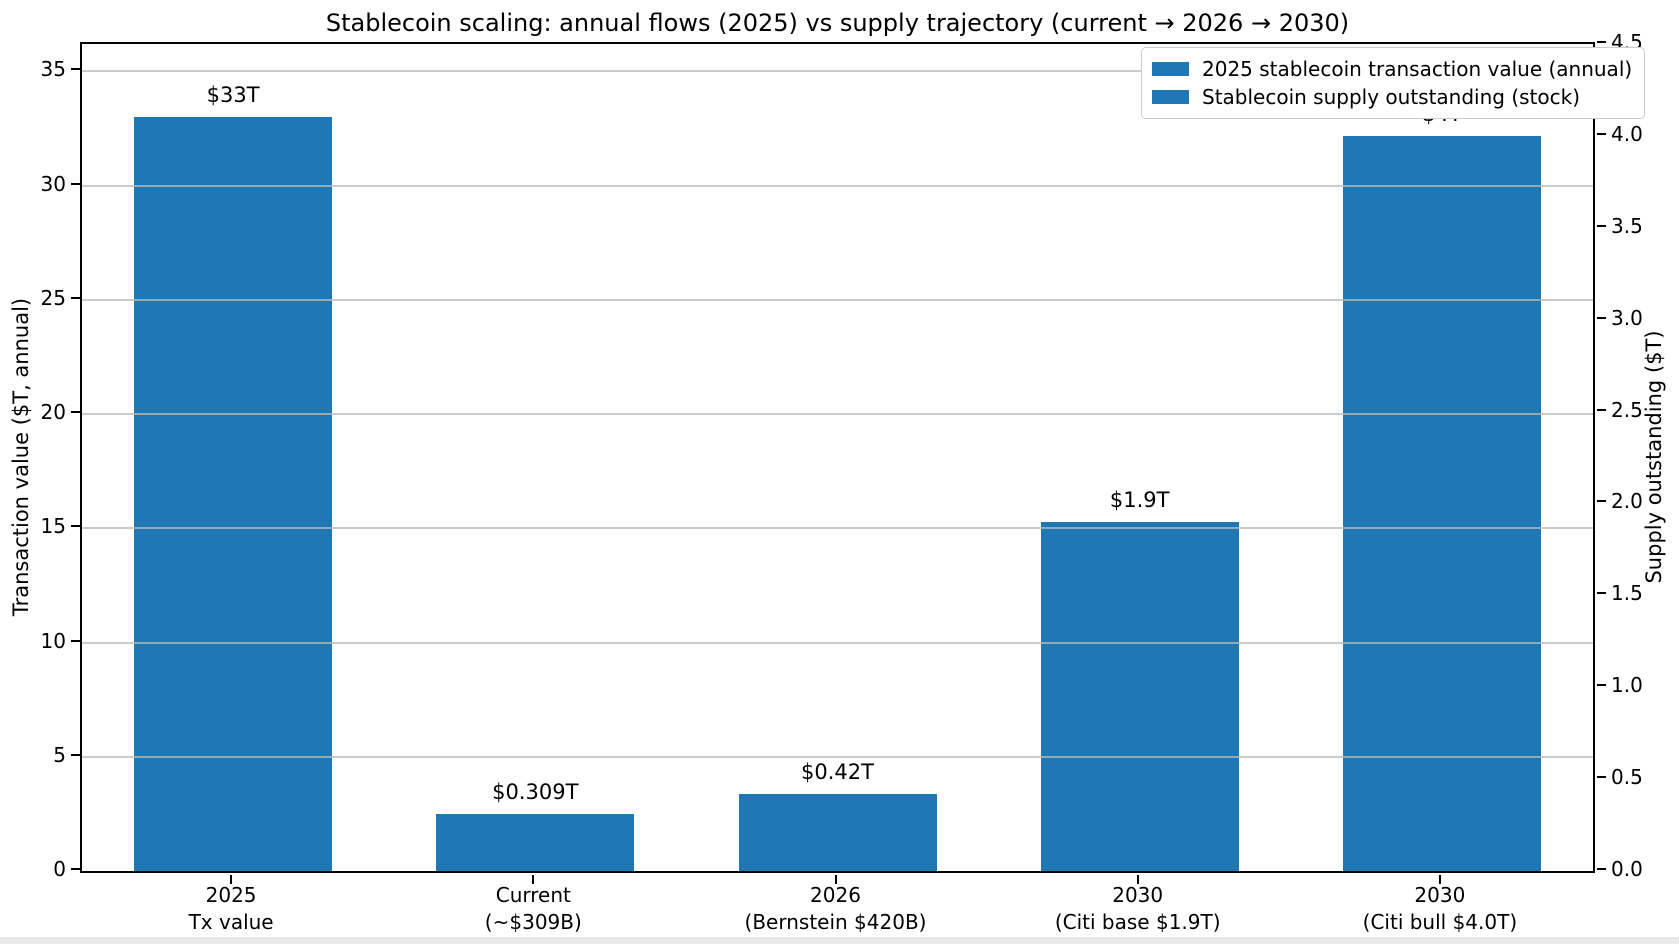 The width and height of the screenshot is (1679, 944). What do you see at coordinates (1627, 777) in the screenshot?
I see `y-tick-label-right: 0.5` at bounding box center [1627, 777].